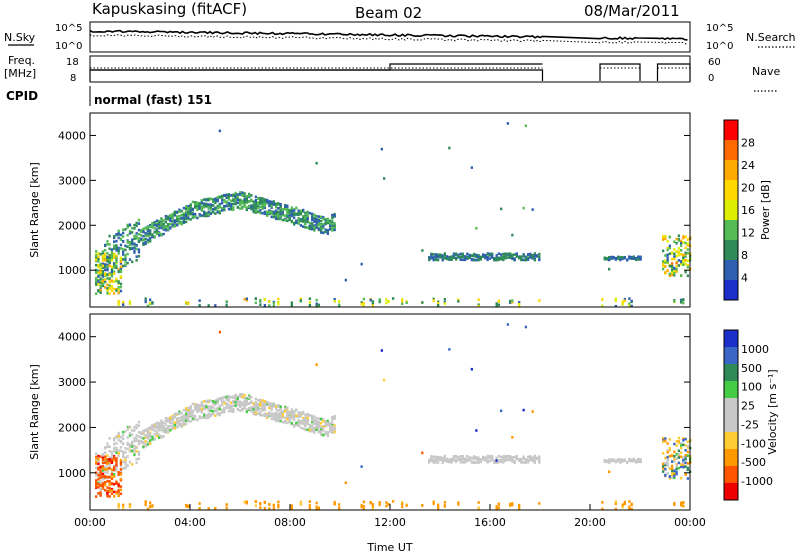 The width and height of the screenshot is (800, 554). Describe the element at coordinates (90, 522) in the screenshot. I see `x-tick-label: 00:00` at that location.